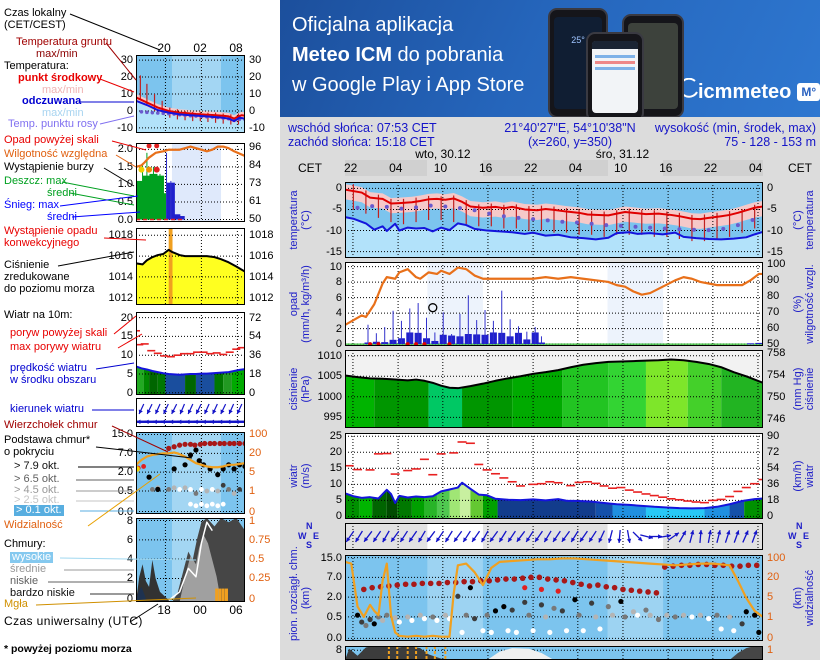 Image resolution: width=820 pixels, height=660 pixels. Describe the element at coordinates (16, 604) in the screenshot. I see `legend-mgla: Mgła` at that location.